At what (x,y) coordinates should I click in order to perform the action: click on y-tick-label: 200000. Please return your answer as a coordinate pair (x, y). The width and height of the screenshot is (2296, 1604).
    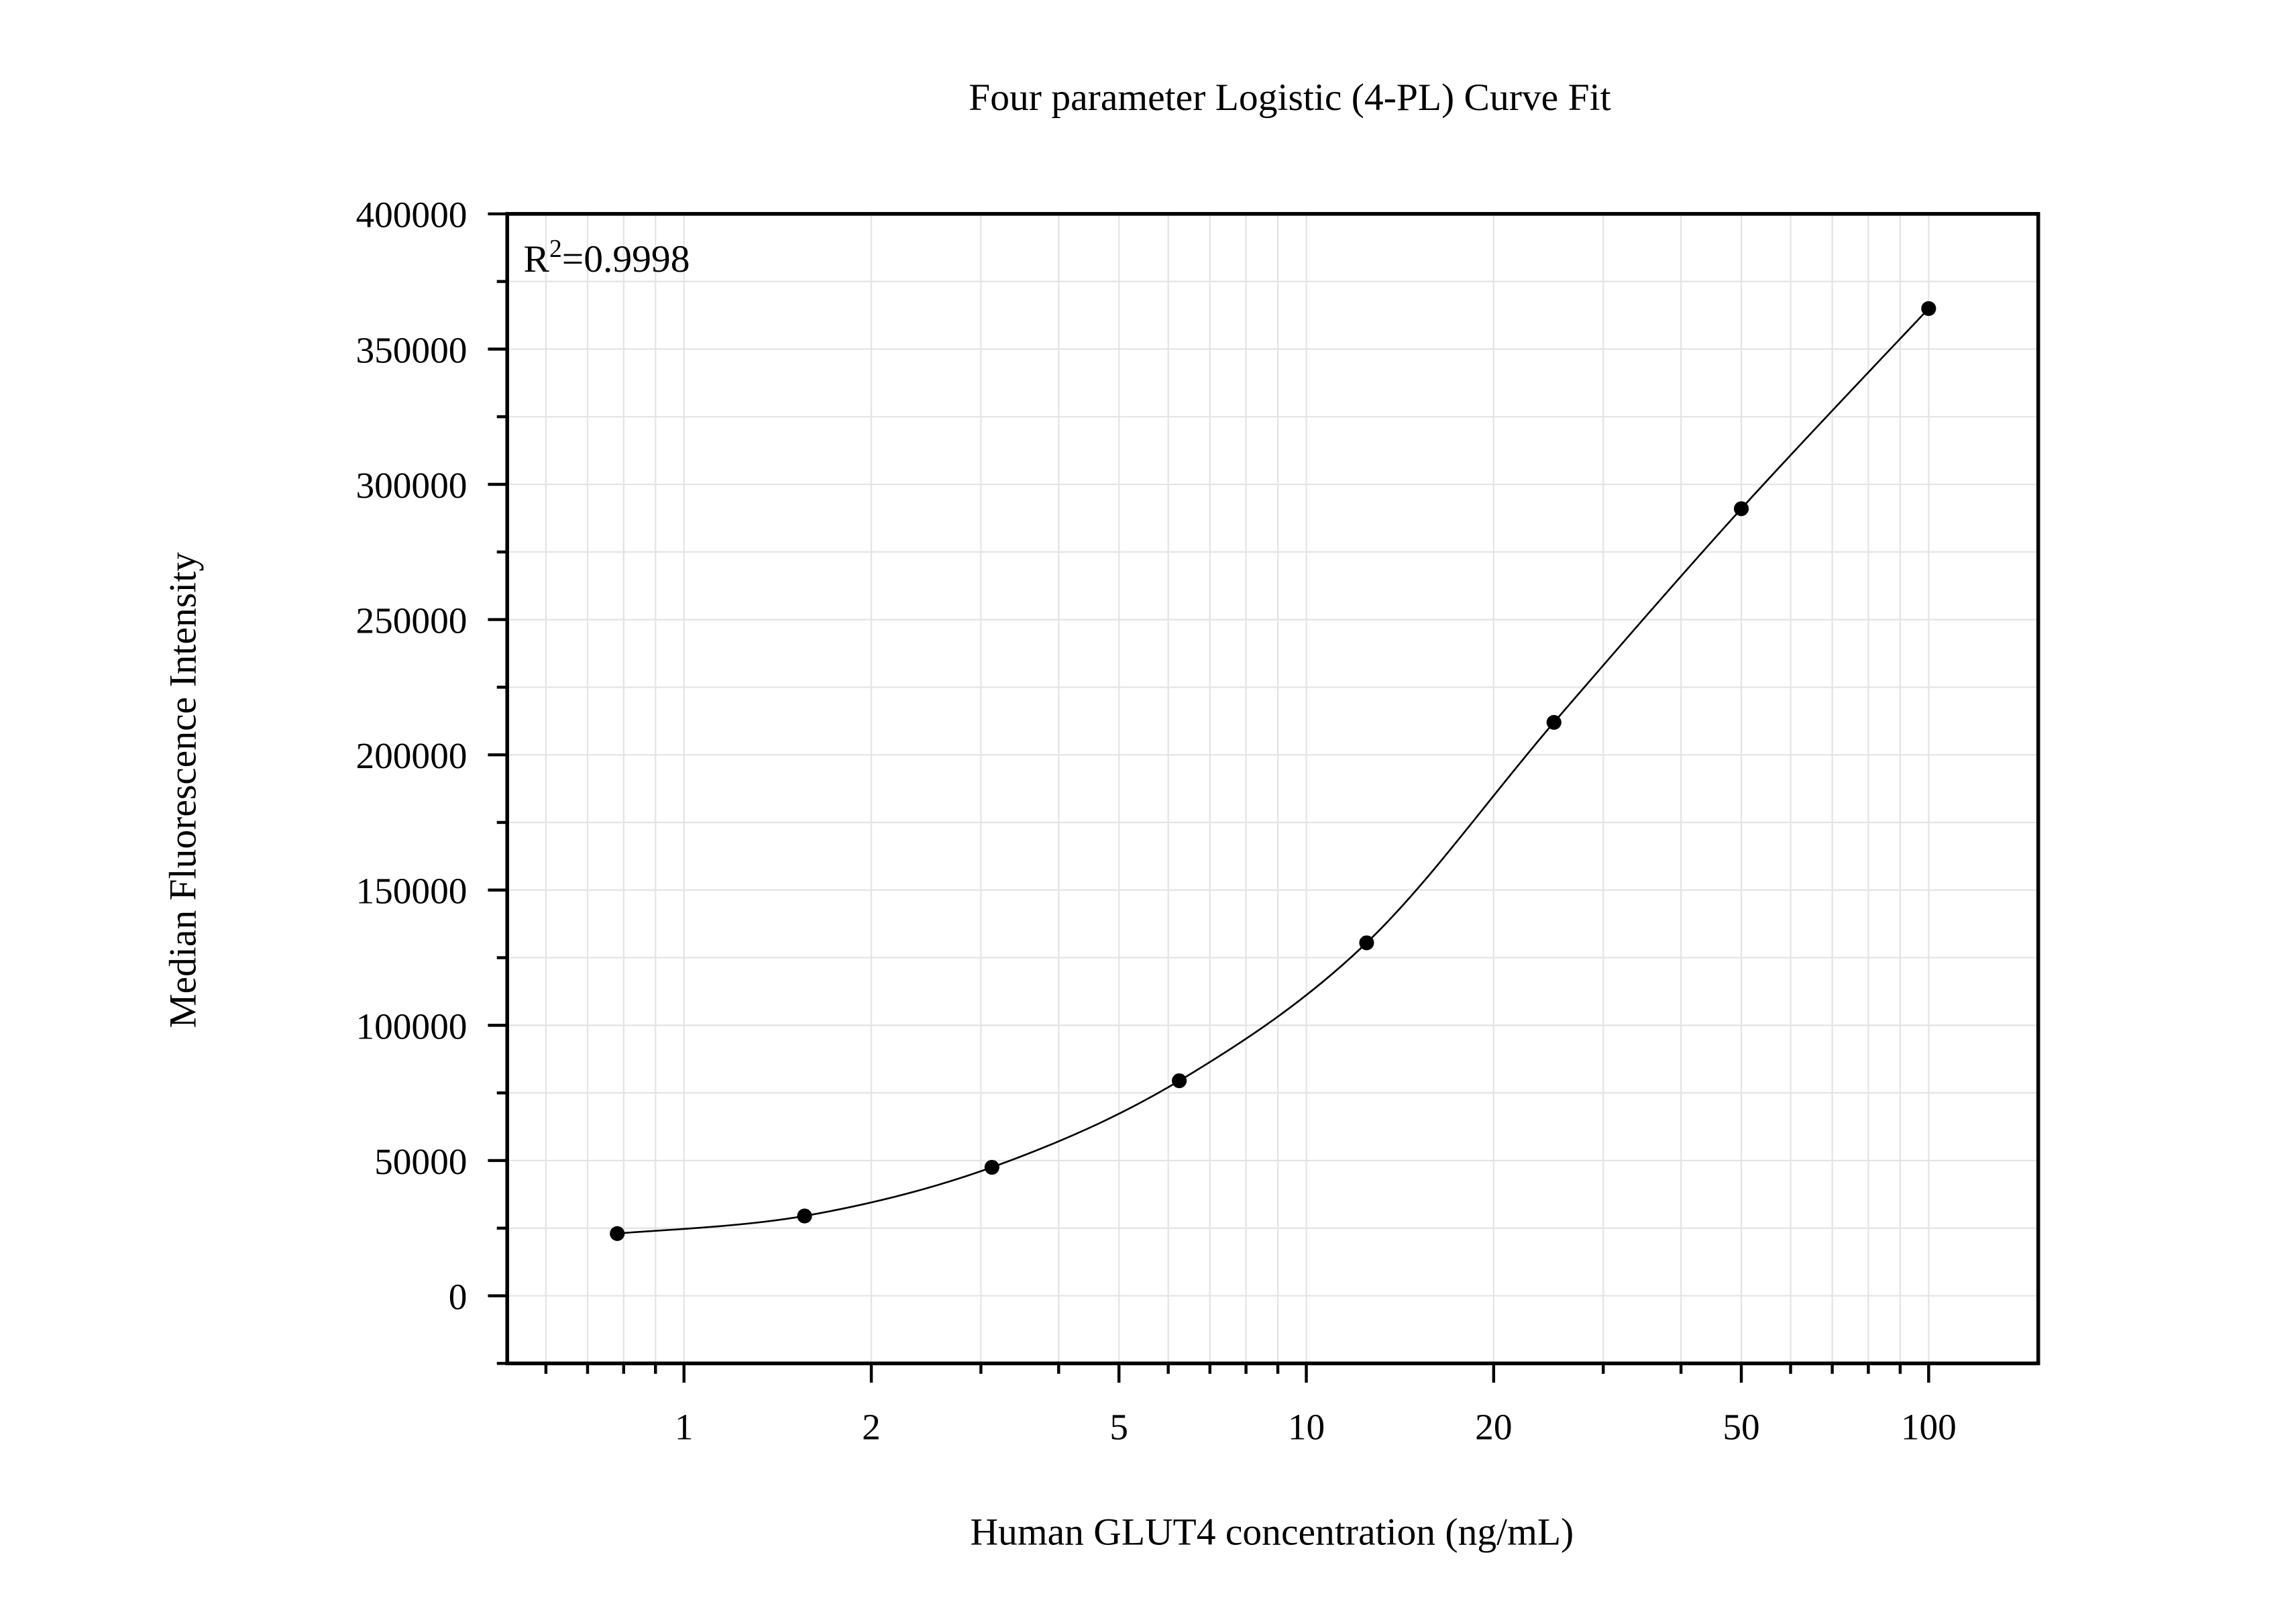
    Looking at the image, I should click on (412, 755).